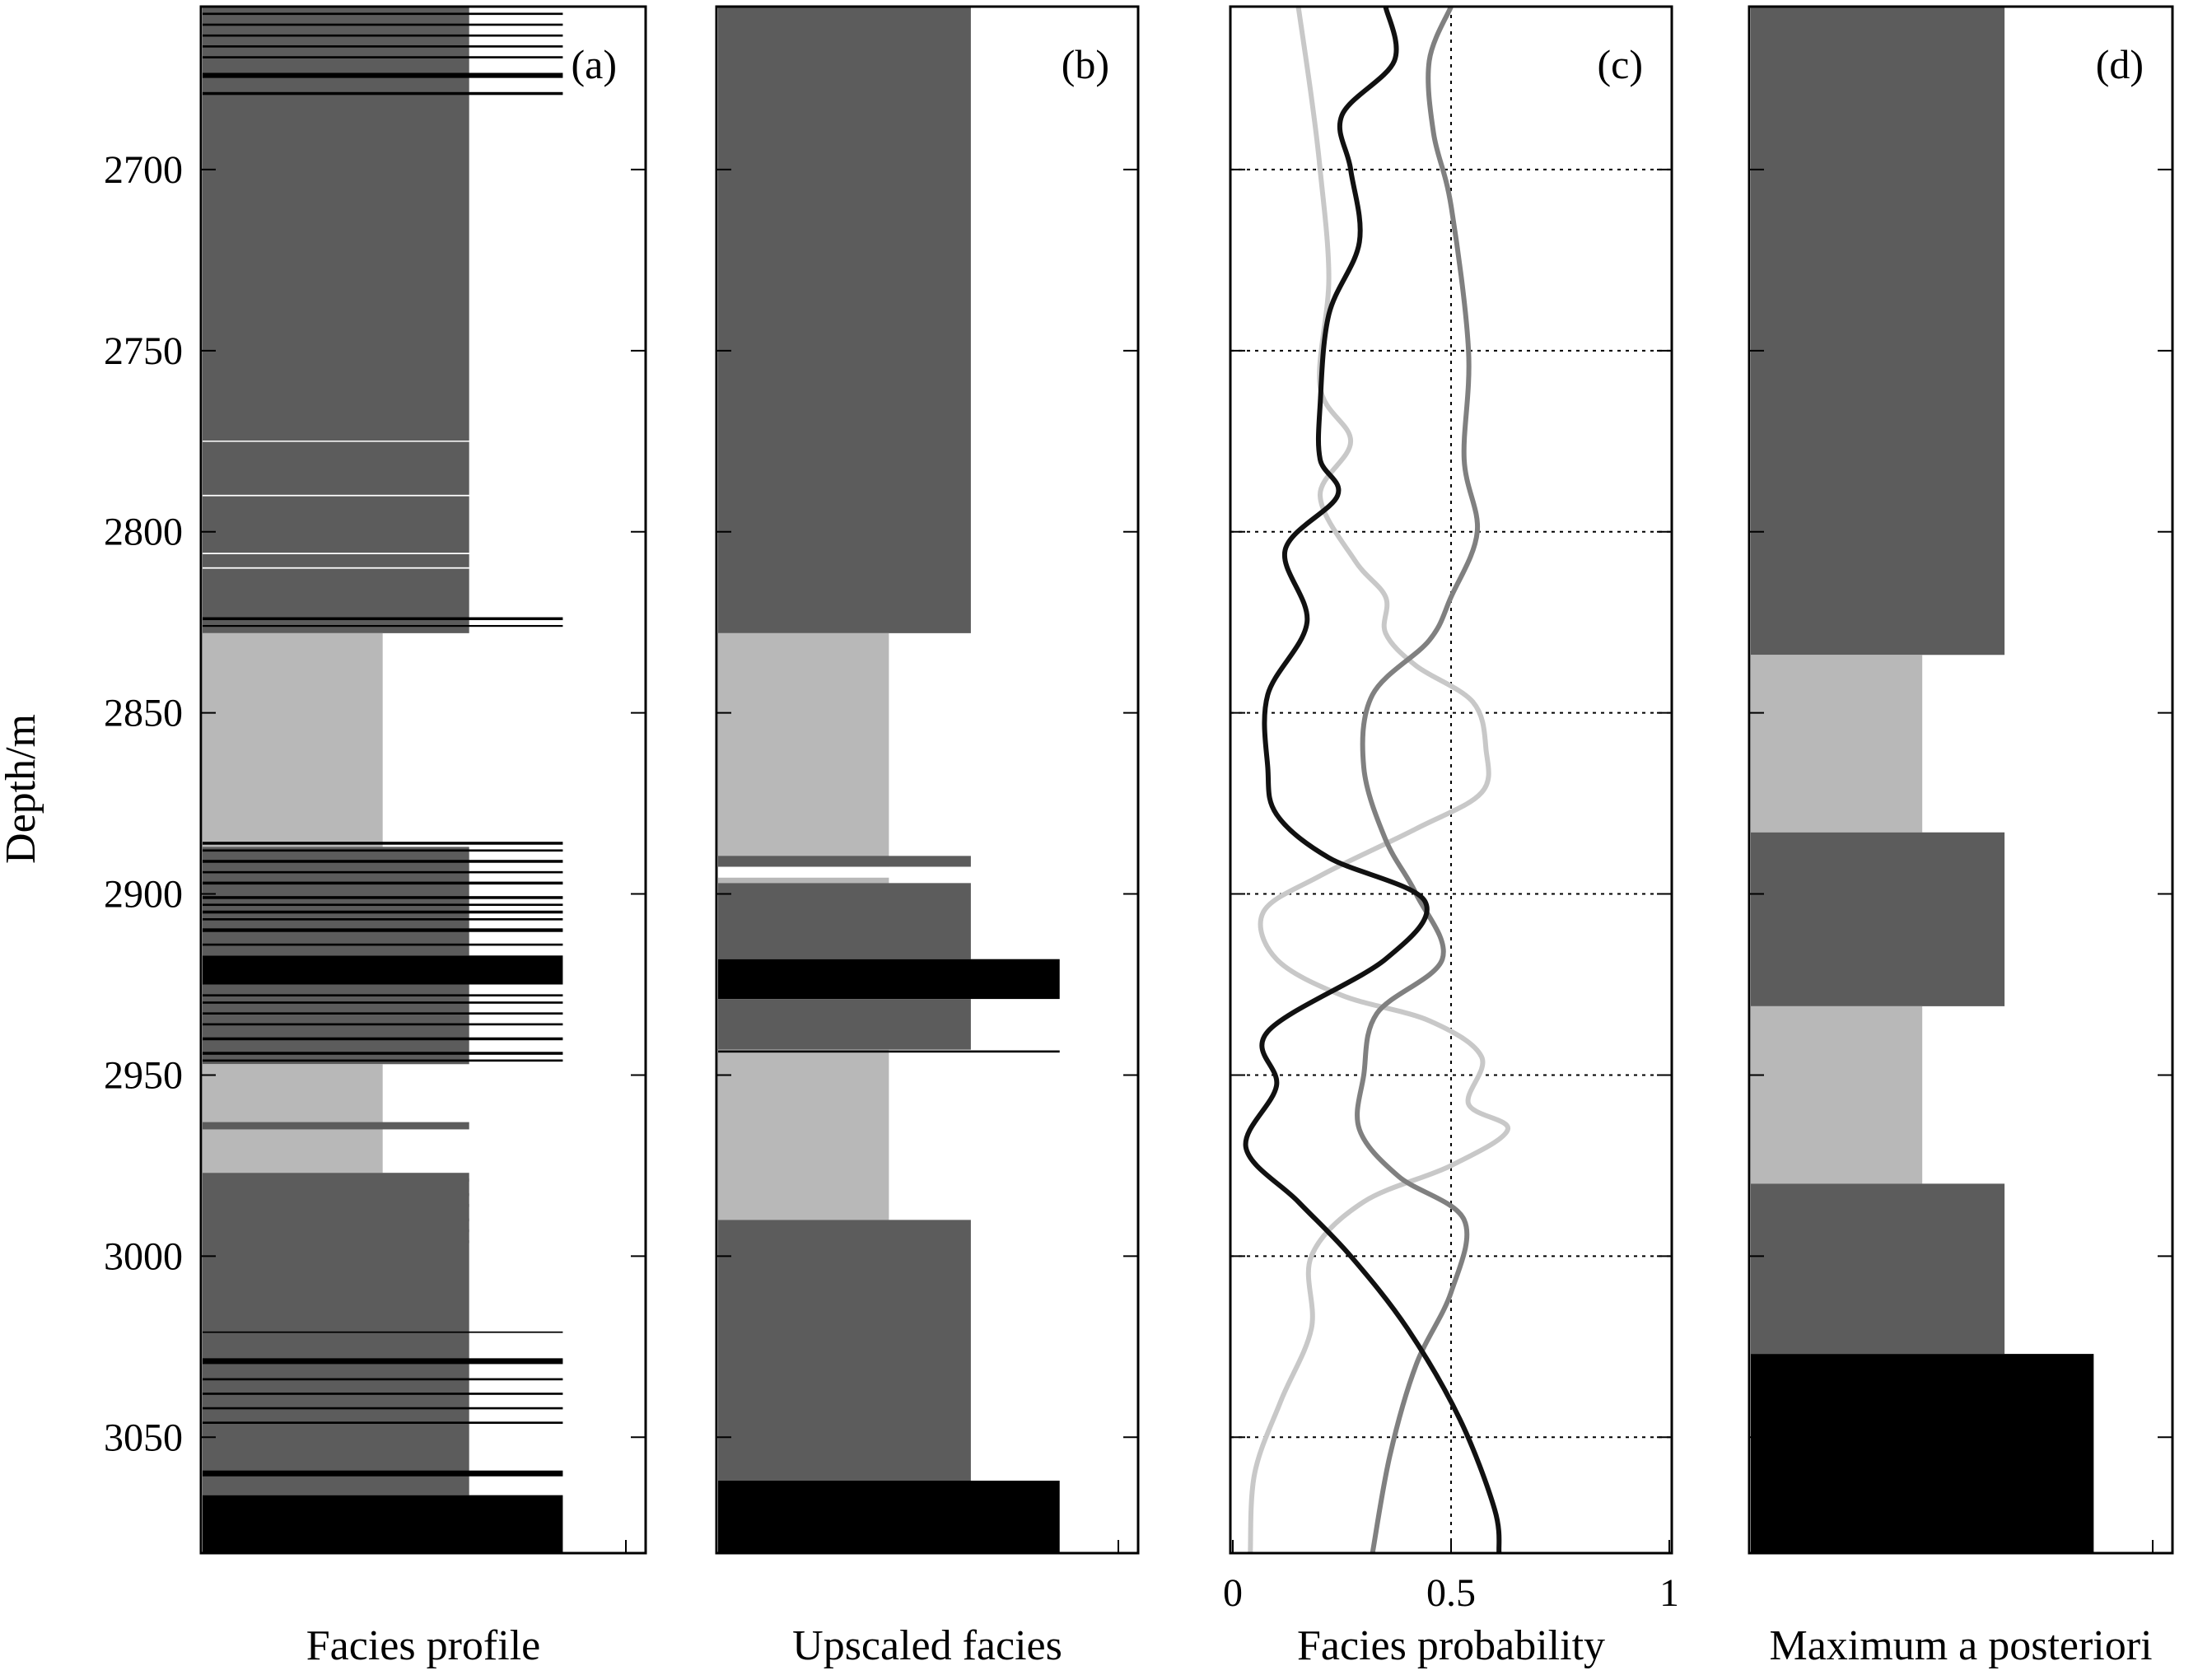  I want to click on panel-tag: (b), so click(1085, 64).